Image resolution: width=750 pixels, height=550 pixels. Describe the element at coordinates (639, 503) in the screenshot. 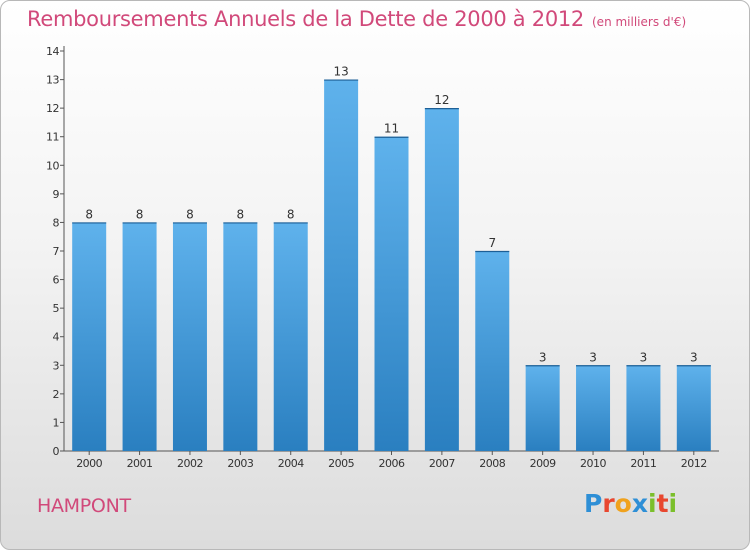

I see `logo-letter: x` at that location.